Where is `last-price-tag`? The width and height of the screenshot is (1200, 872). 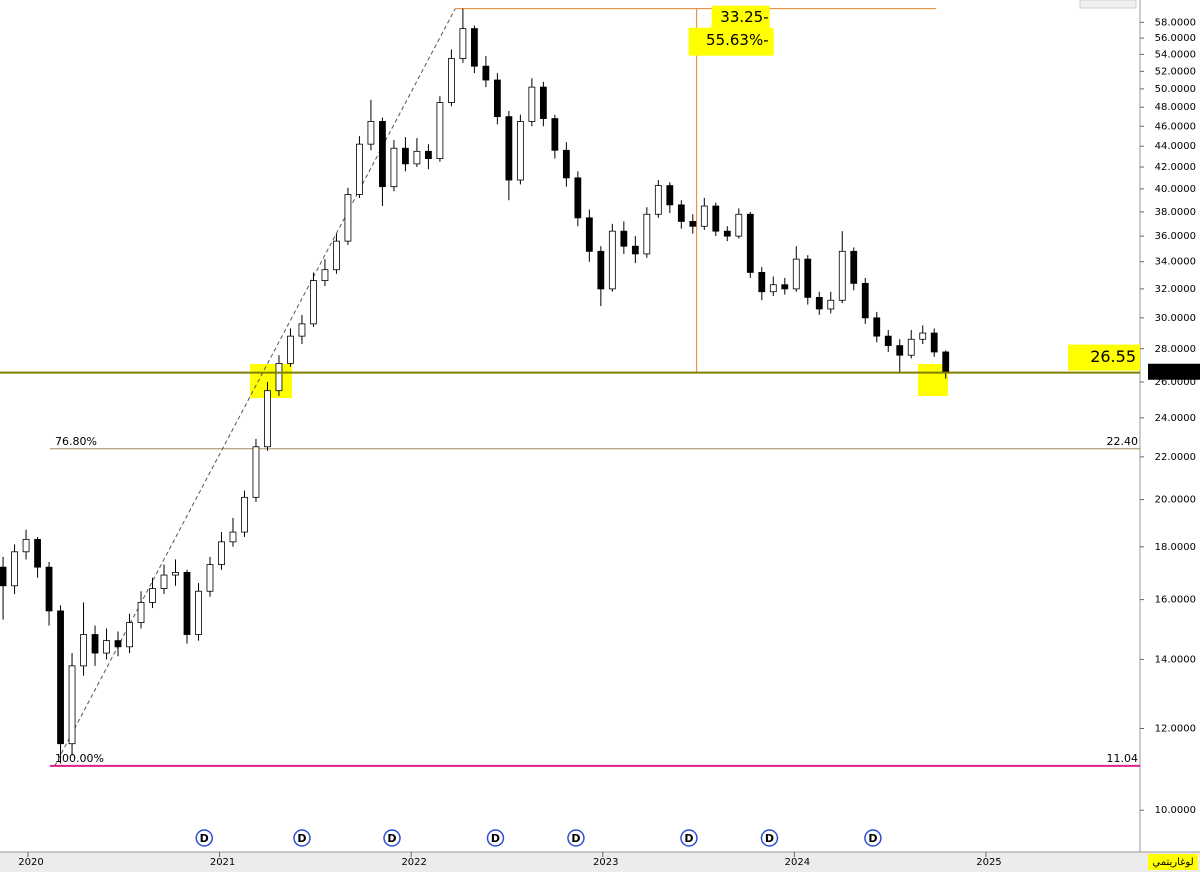 last-price-tag is located at coordinates (1174, 371).